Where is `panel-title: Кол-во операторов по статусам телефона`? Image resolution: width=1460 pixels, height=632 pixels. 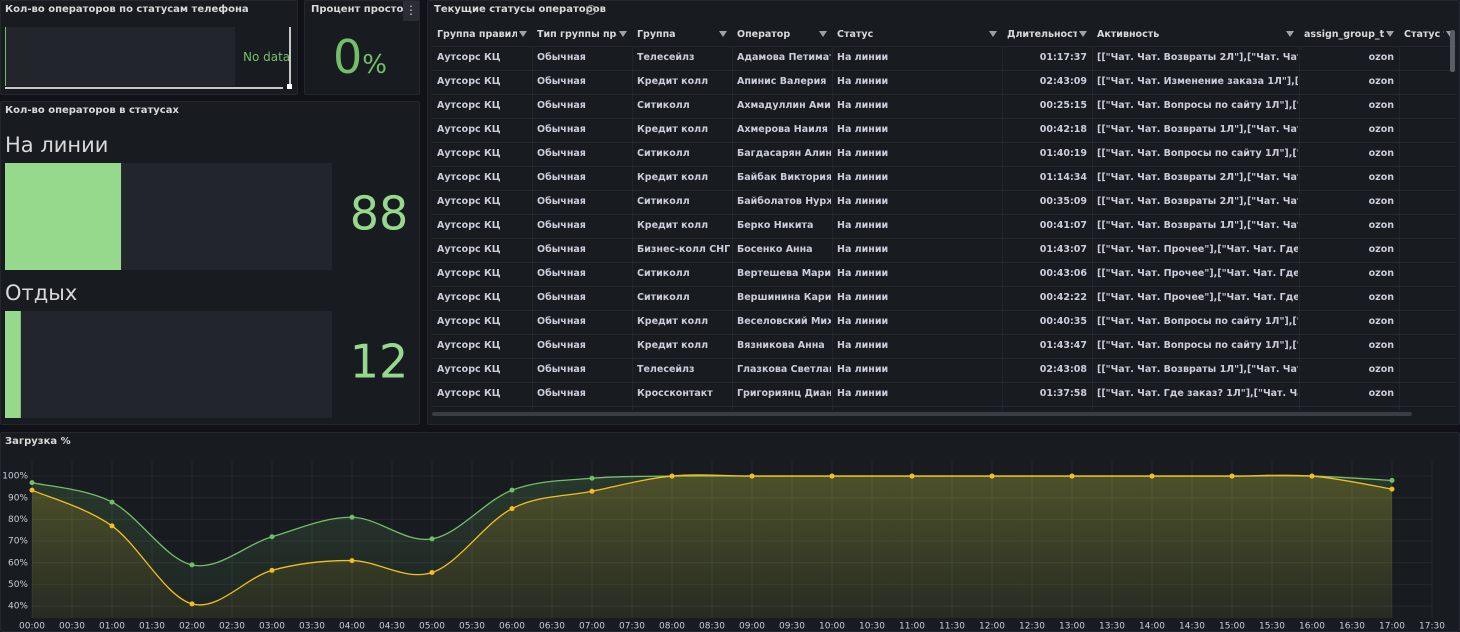 panel-title: Кол-во операторов по статусам телефона is located at coordinates (127, 9).